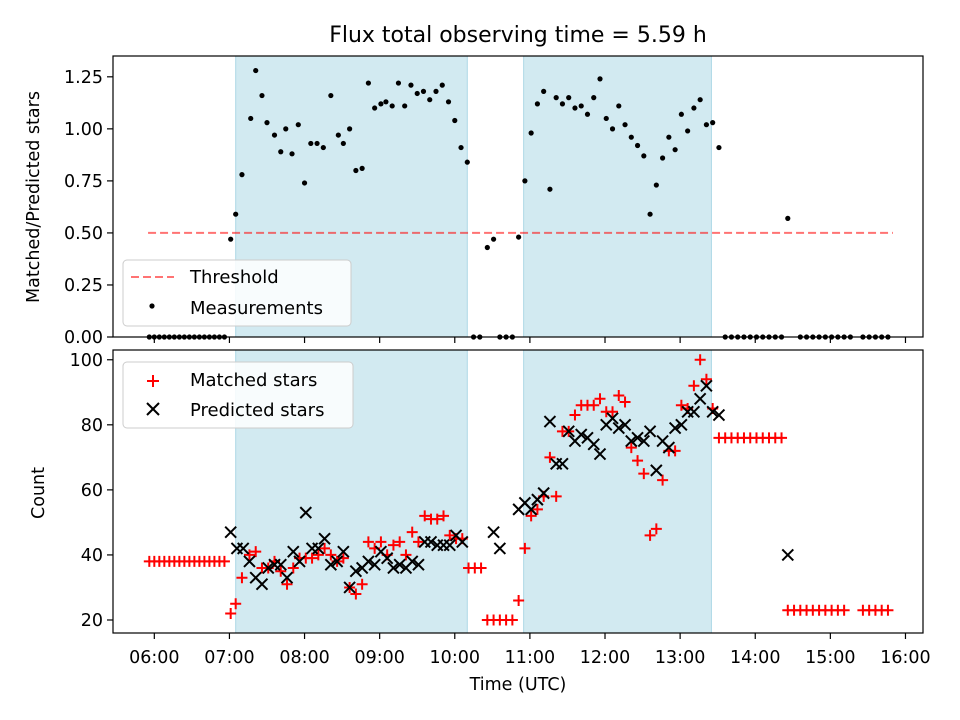 This screenshot has width=960, height=720. Describe the element at coordinates (530, 658) in the screenshot. I see `x-tick-label: 11:00` at that location.